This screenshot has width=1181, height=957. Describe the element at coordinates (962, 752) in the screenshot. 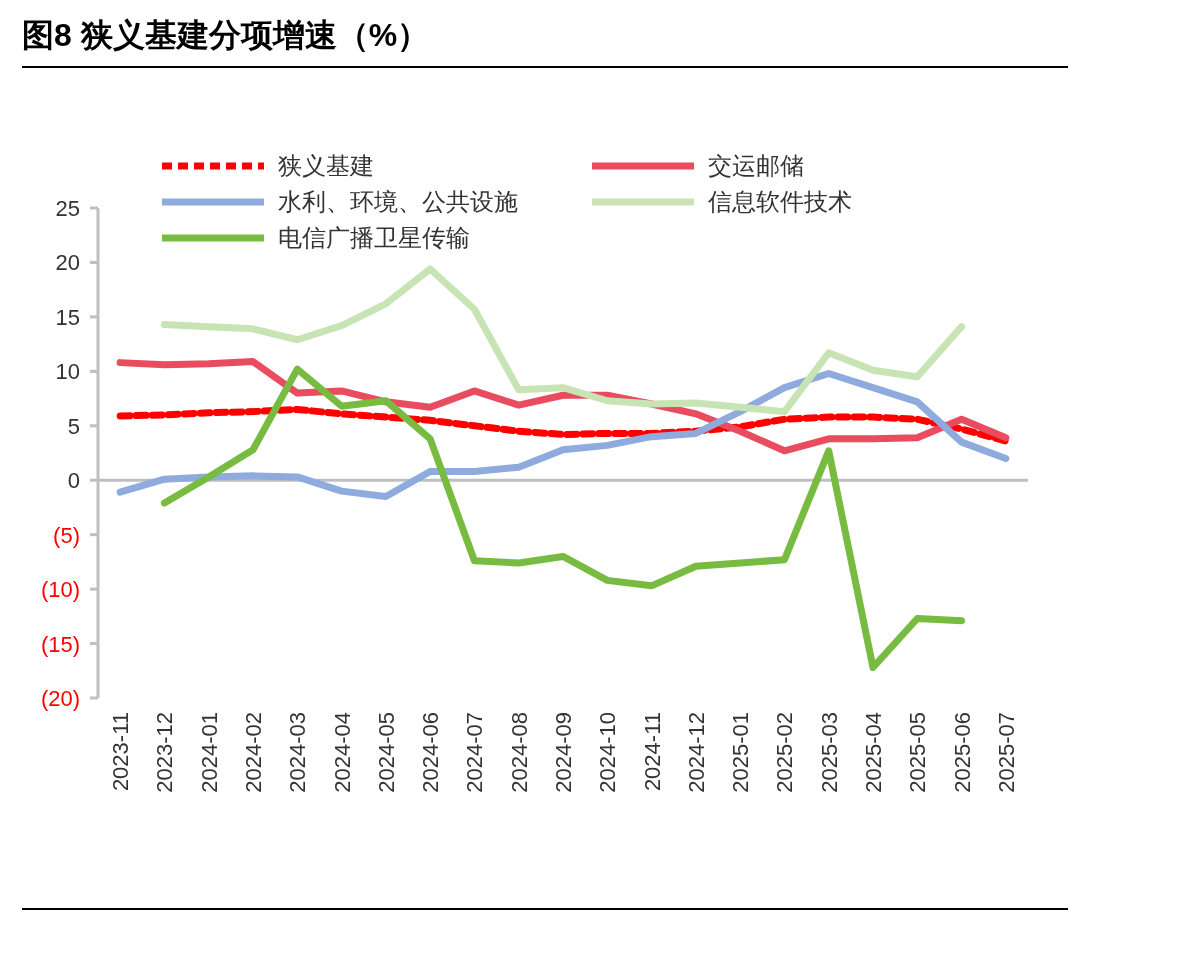

I see `x-tick-label: 2025-06` at that location.